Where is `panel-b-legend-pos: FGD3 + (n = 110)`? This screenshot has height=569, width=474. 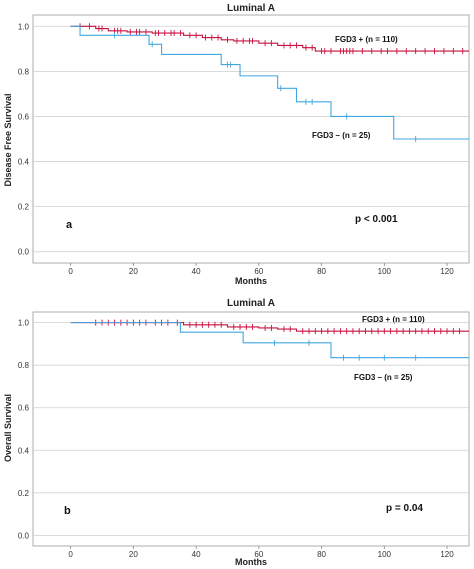
panel-b-legend-pos: FGD3 + (n = 110) is located at coordinates (393, 319).